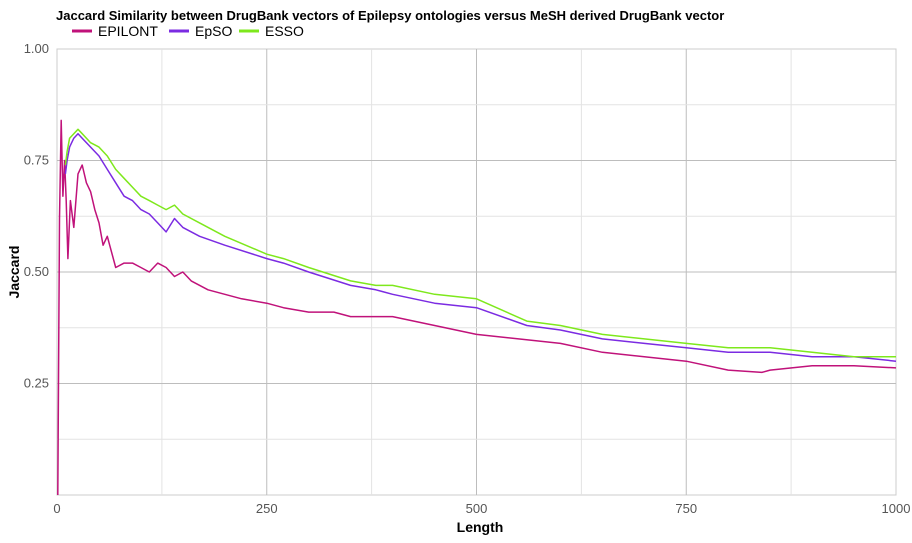 This screenshot has height=543, width=912. What do you see at coordinates (284, 31) in the screenshot?
I see `legend-label-esso: ESSO` at bounding box center [284, 31].